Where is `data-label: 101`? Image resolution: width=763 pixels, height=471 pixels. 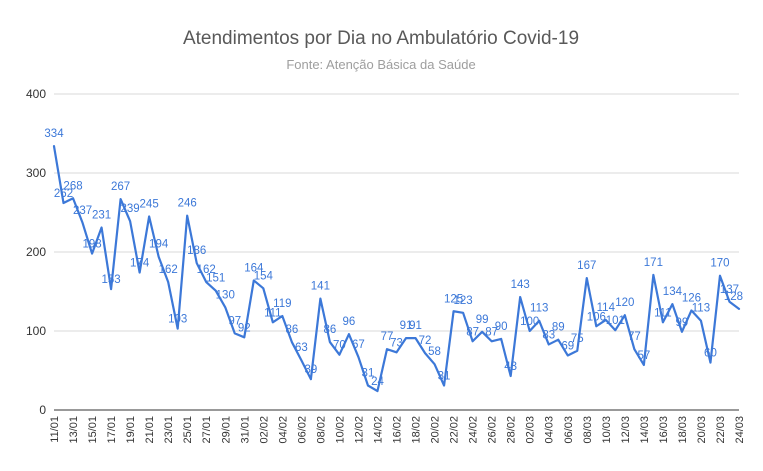 data-label: 101 is located at coordinates (615, 321).